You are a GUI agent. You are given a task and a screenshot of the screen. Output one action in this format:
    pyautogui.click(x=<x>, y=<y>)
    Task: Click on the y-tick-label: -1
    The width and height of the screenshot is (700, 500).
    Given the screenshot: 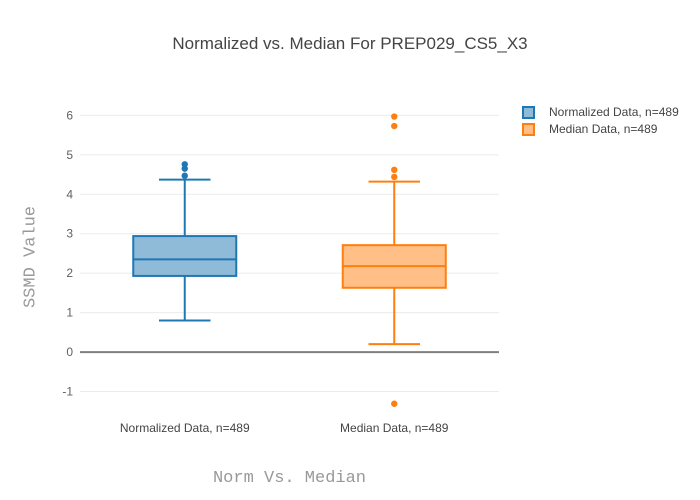 What is the action you would take?
    pyautogui.click(x=67, y=392)
    